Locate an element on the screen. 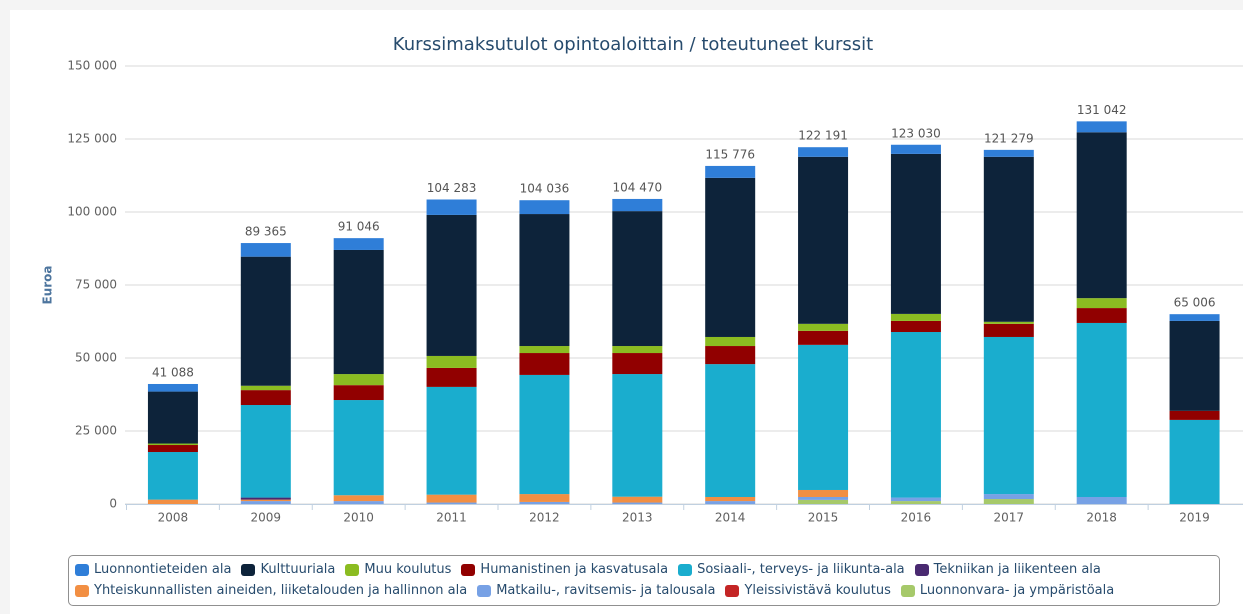 This screenshot has width=1243, height=614. y-tick-label: 100 000 is located at coordinates (92, 212).